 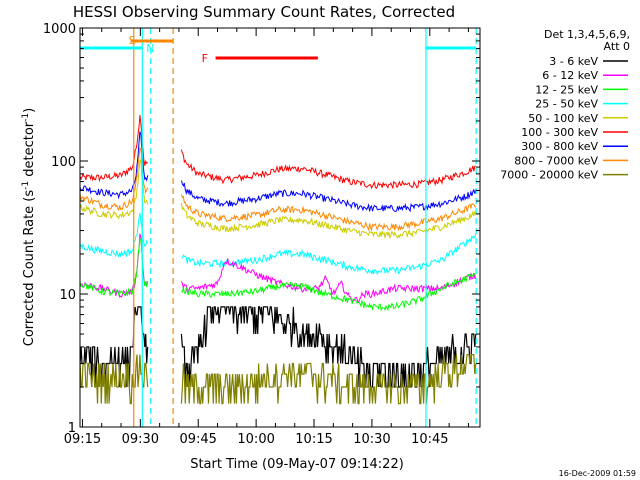 What do you see at coordinates (556, 160) in the screenshot?
I see `legend-label-7: 800 - 7000 keV` at bounding box center [556, 160].